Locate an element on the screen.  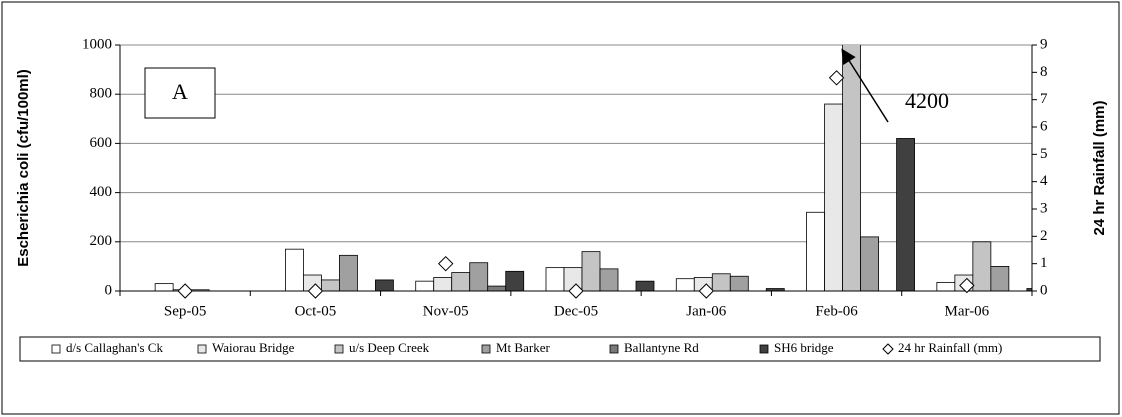
y2-tick-label: 2 is located at coordinates (1044, 236).